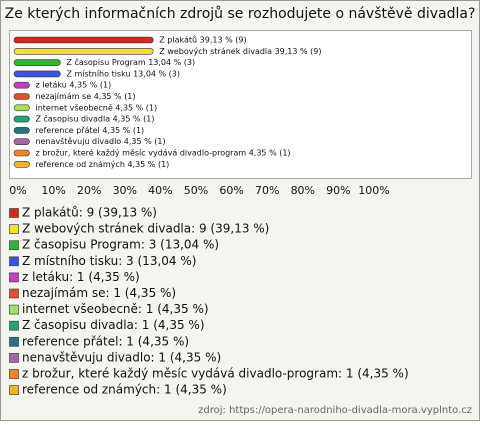  What do you see at coordinates (160, 190) in the screenshot?
I see `x-tick-label: 40%` at bounding box center [160, 190].